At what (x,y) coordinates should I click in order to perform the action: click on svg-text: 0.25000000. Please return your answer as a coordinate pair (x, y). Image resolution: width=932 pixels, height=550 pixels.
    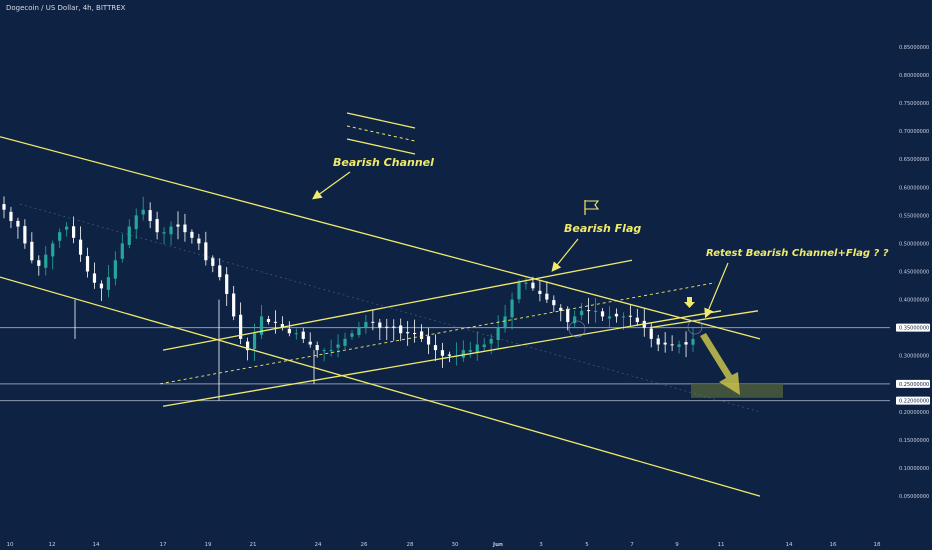
    Looking at the image, I should click on (914, 385).